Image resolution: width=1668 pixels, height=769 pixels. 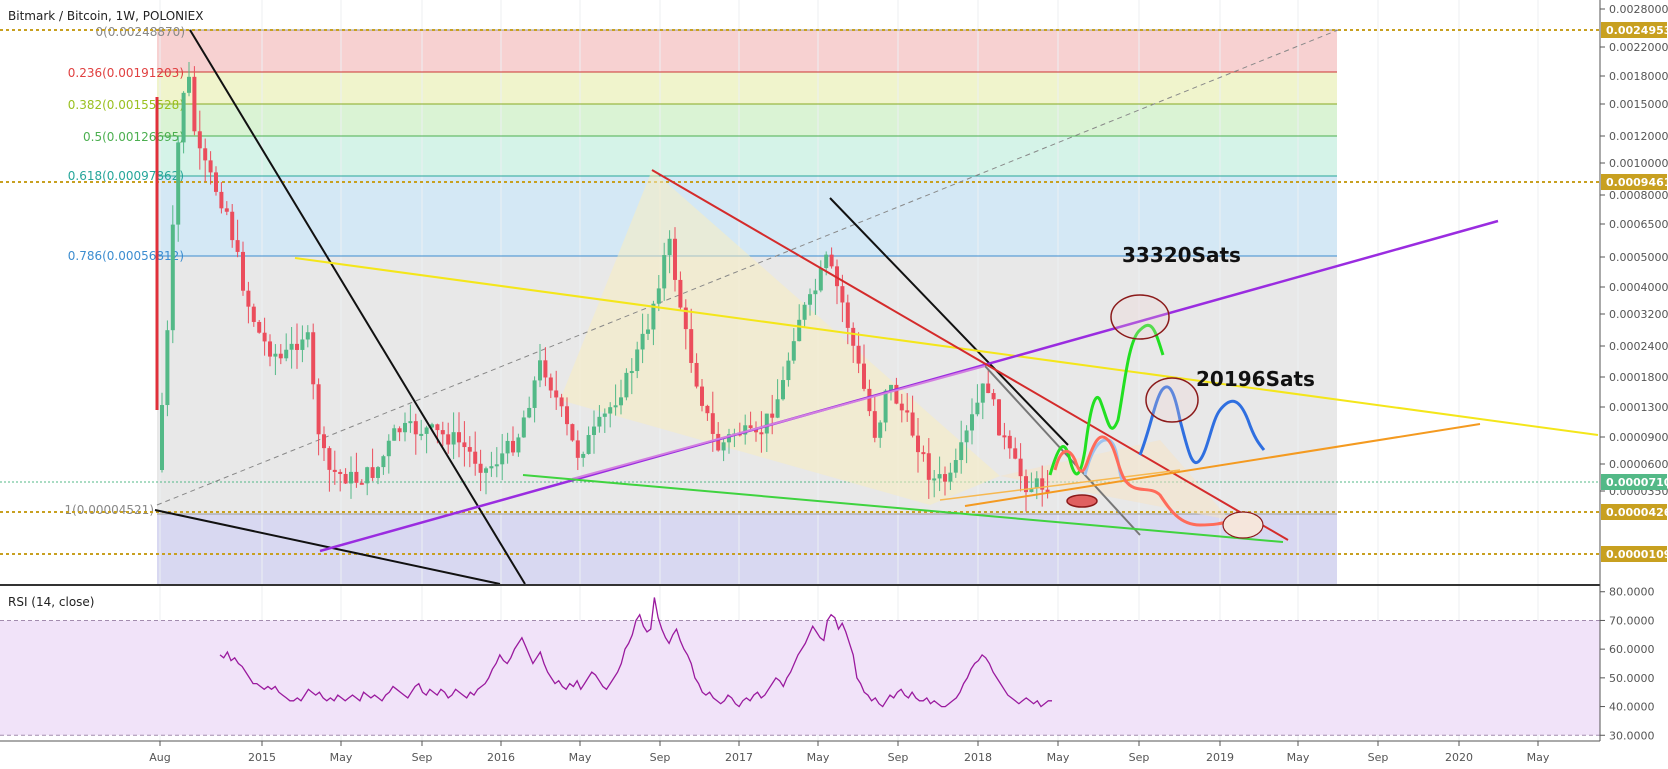 What do you see at coordinates (105, 16) in the screenshot?
I see `chart-title: Bitmark / Bitcoin, 1W, POLONIEX` at bounding box center [105, 16].